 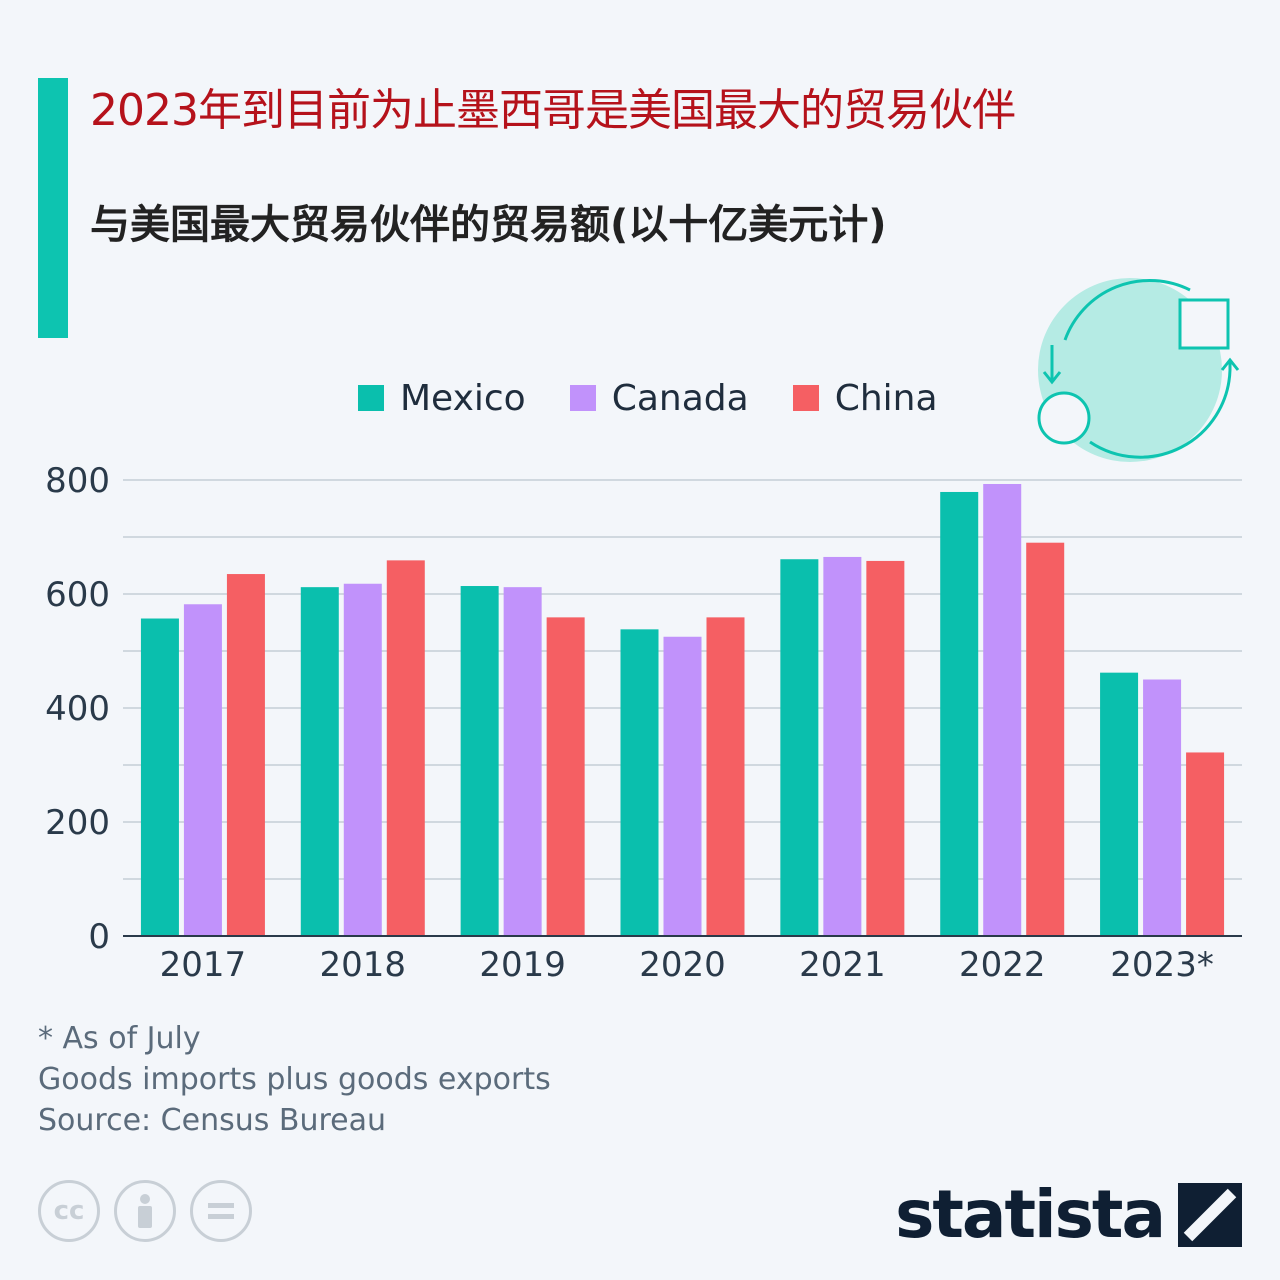 I want to click on legend-swatch-china, so click(x=805, y=398).